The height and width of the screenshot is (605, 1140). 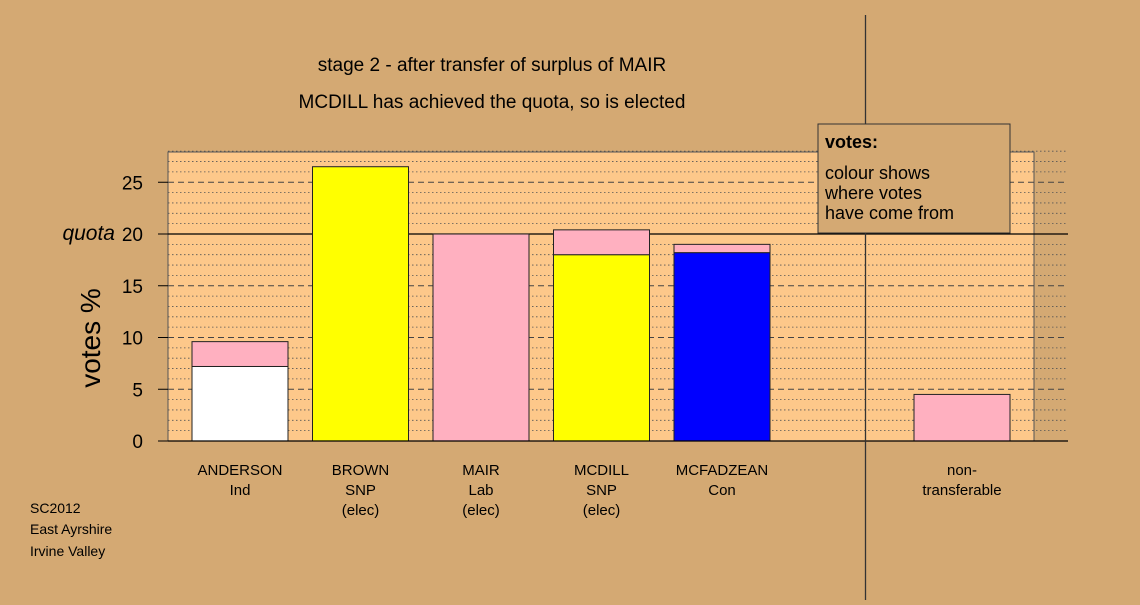 What do you see at coordinates (873, 193) in the screenshot?
I see `legend-line-2: where votes` at bounding box center [873, 193].